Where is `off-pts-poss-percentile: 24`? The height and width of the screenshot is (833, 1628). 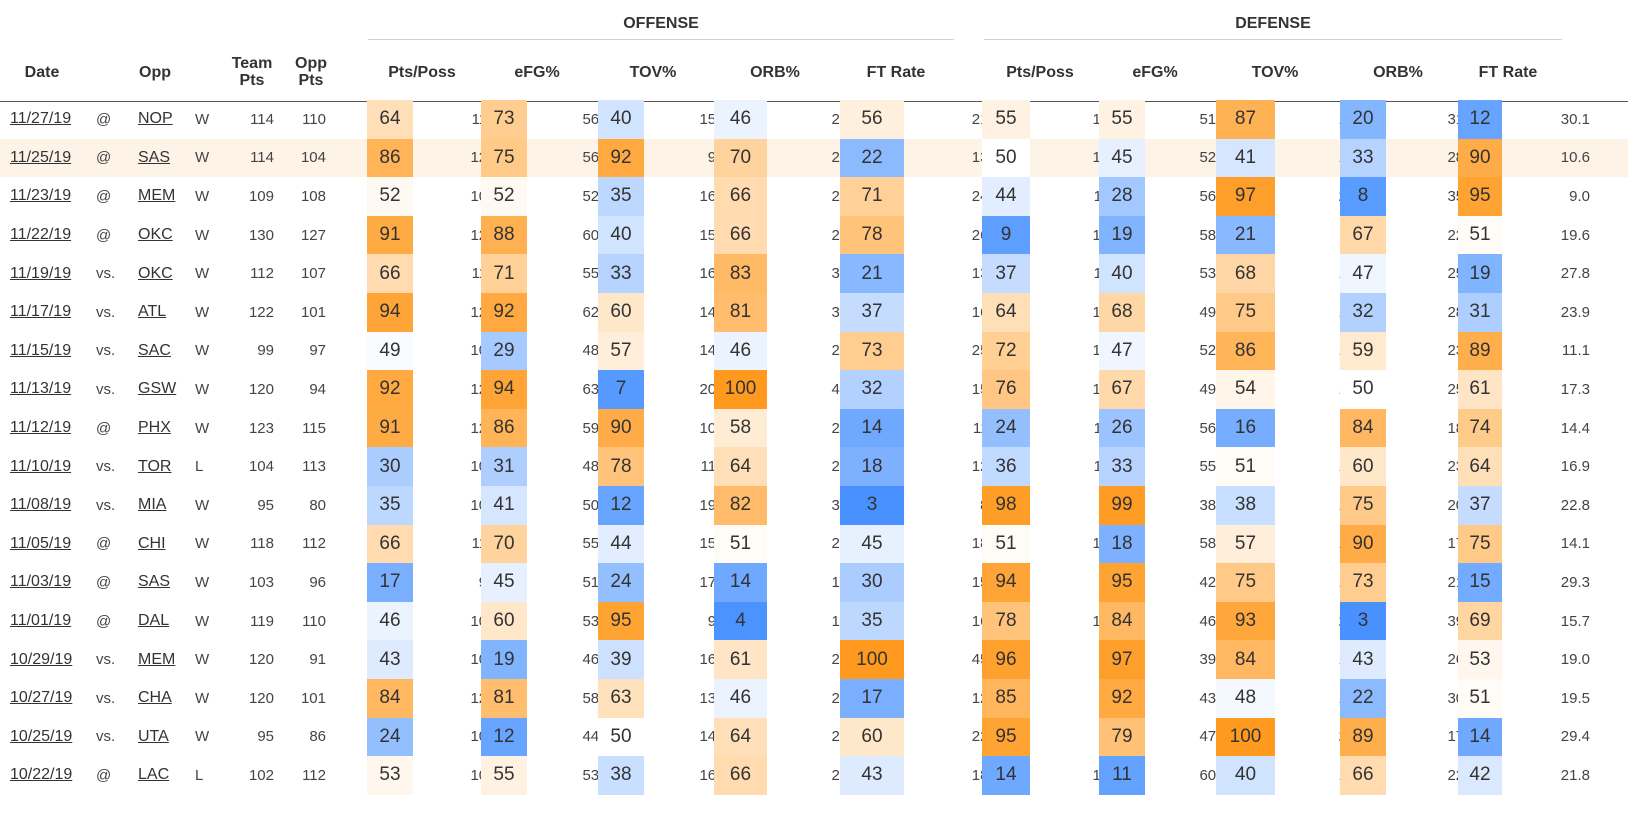 off-pts-poss-percentile: 24 is located at coordinates (390, 737).